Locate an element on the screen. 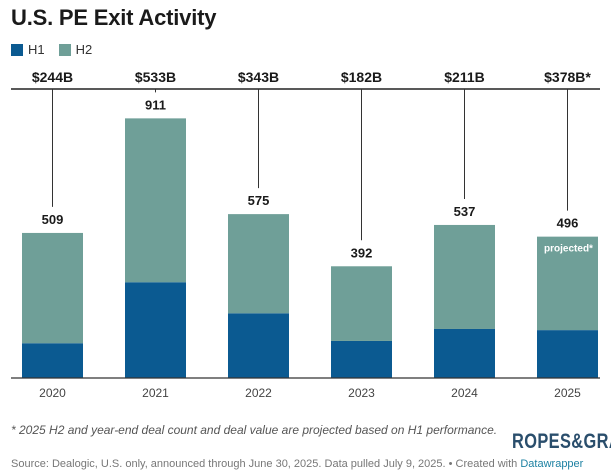 The height and width of the screenshot is (476, 611). deal-value-label-2025: $378B* is located at coordinates (567, 77).